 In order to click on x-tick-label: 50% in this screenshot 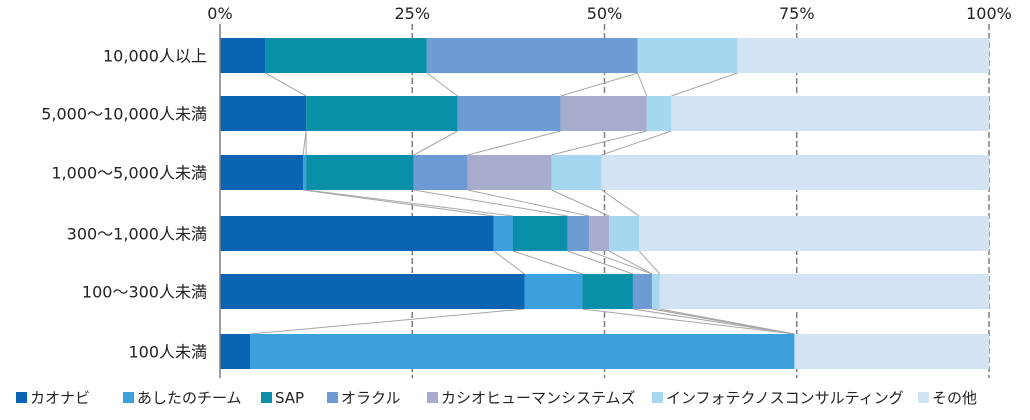, I will do `click(605, 13)`.